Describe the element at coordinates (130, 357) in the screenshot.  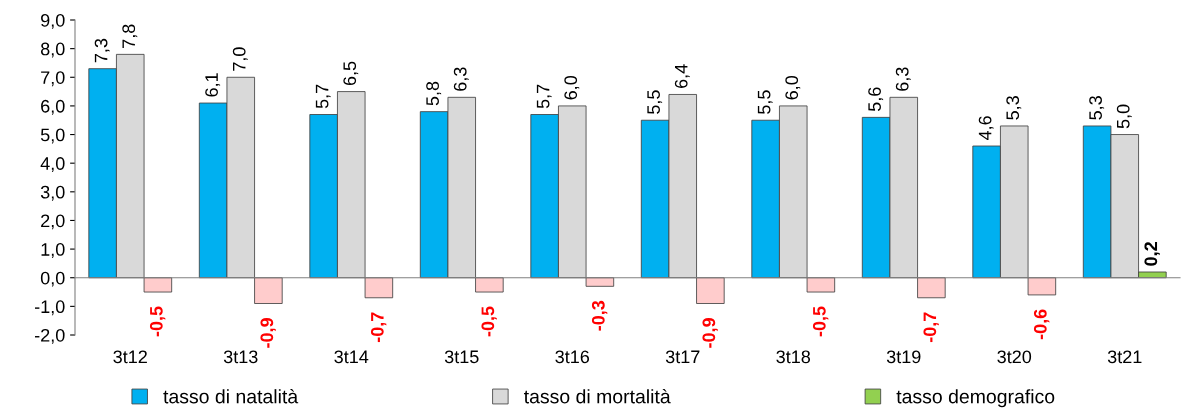
I see `x-tick-label: 3t12` at that location.